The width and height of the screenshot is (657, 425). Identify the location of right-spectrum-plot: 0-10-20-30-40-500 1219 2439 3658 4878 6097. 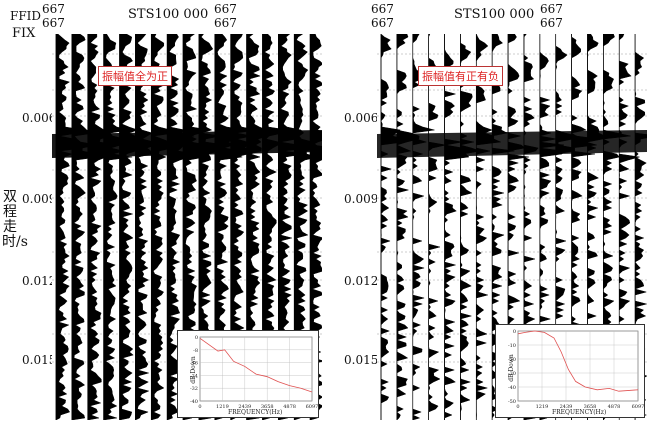
(576, 369).